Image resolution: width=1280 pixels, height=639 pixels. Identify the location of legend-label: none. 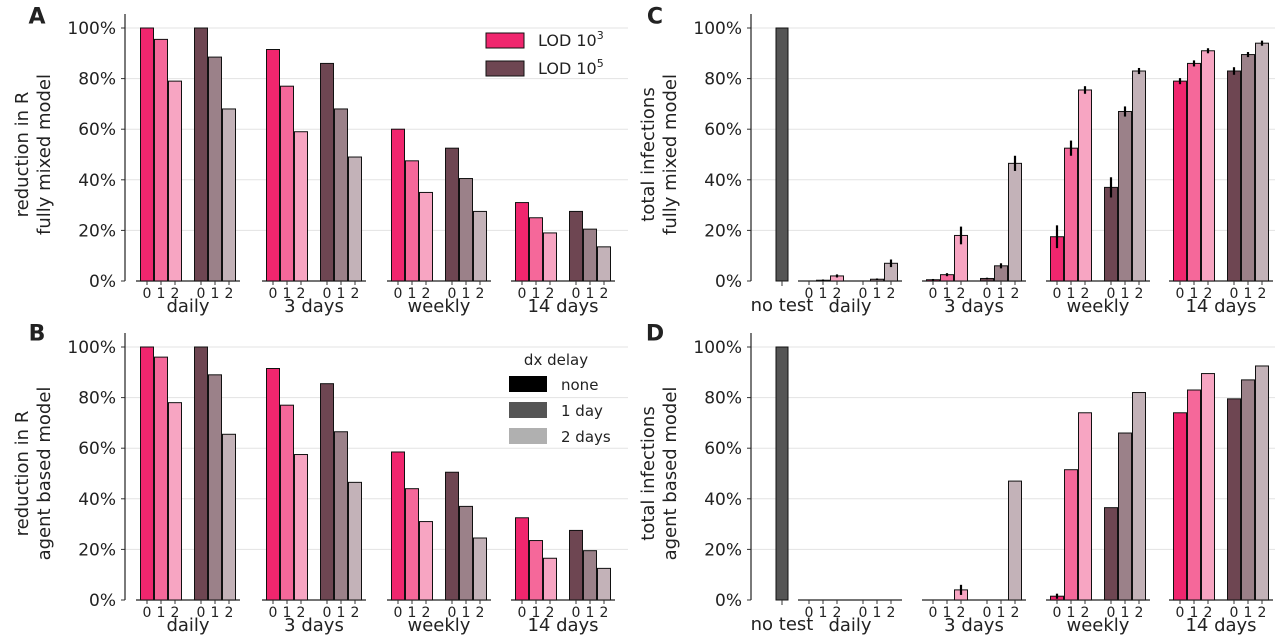
(579, 385).